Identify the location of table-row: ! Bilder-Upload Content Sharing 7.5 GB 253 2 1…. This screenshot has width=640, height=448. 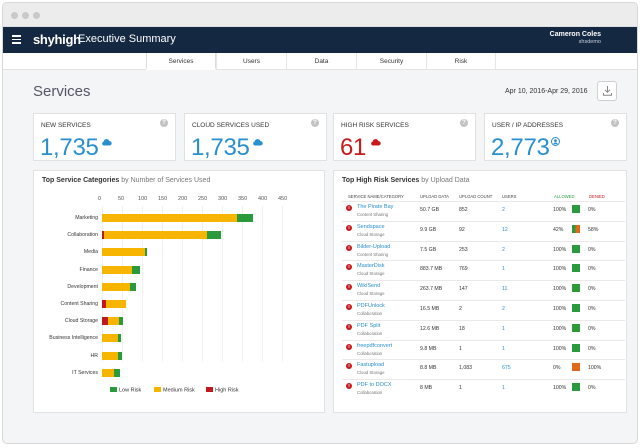
(483, 250).